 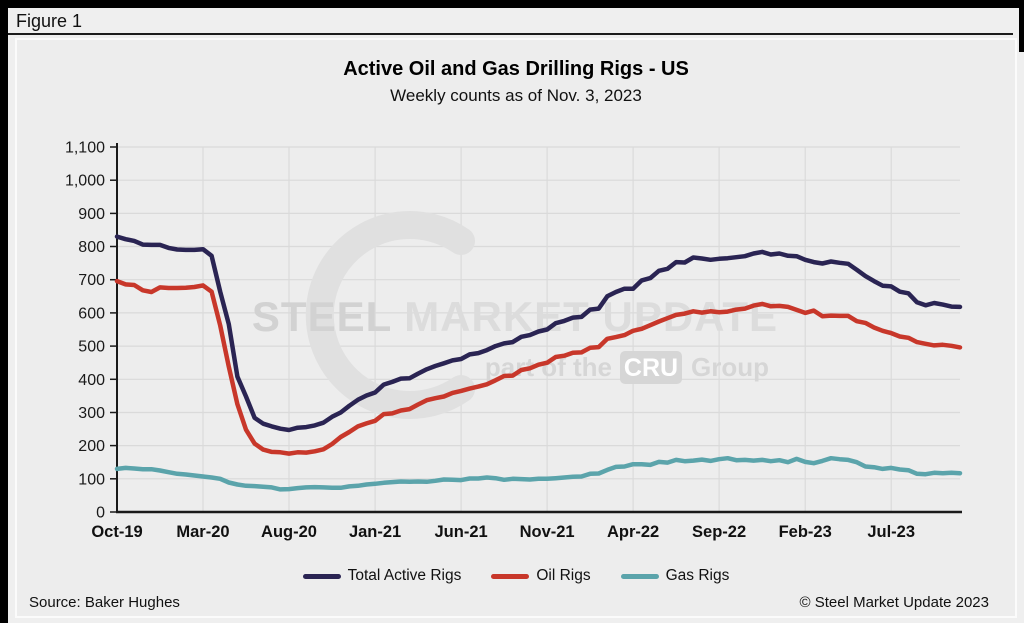 I want to click on y-tick-label: 900, so click(x=91, y=214).